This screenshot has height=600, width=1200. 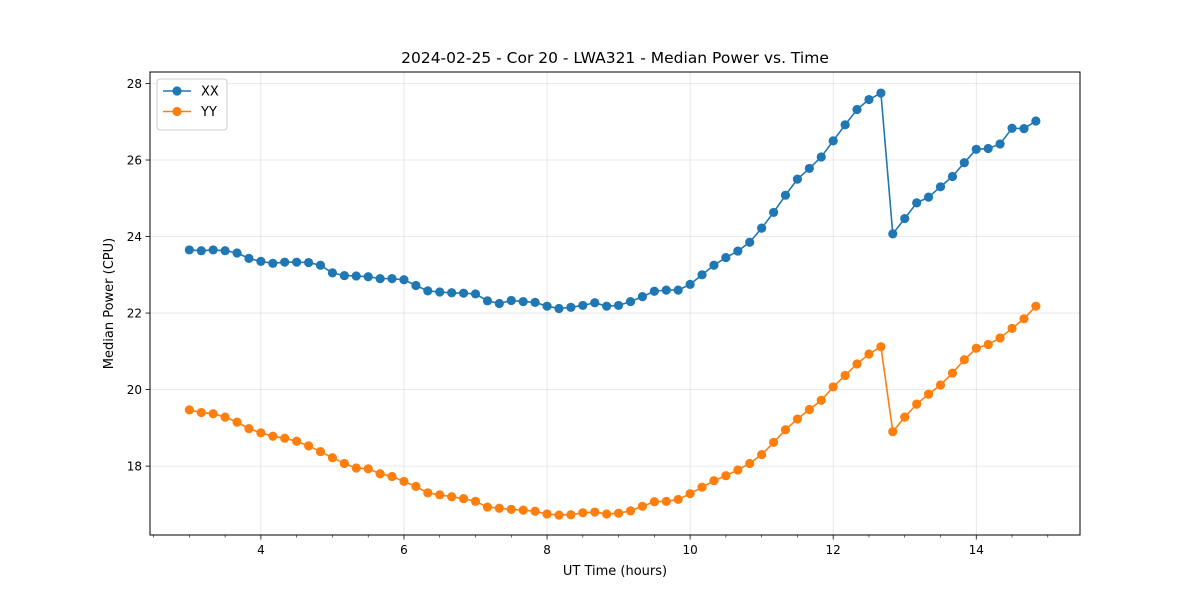 I want to click on legend-item-yy: YY, so click(x=190, y=112).